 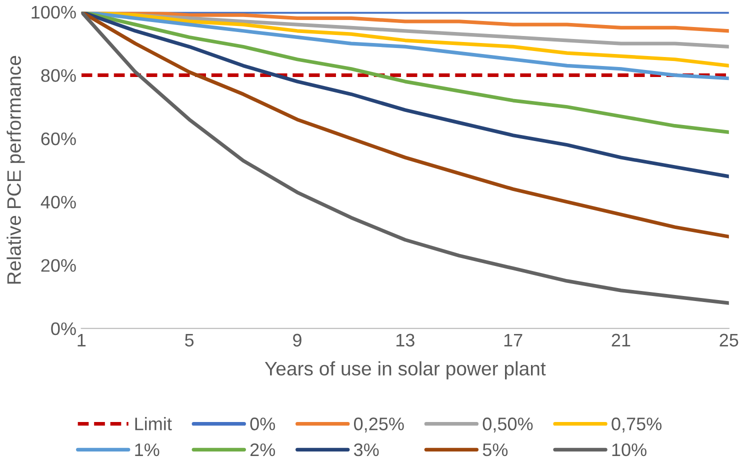 I want to click on legend-label: 2%, so click(x=263, y=449).